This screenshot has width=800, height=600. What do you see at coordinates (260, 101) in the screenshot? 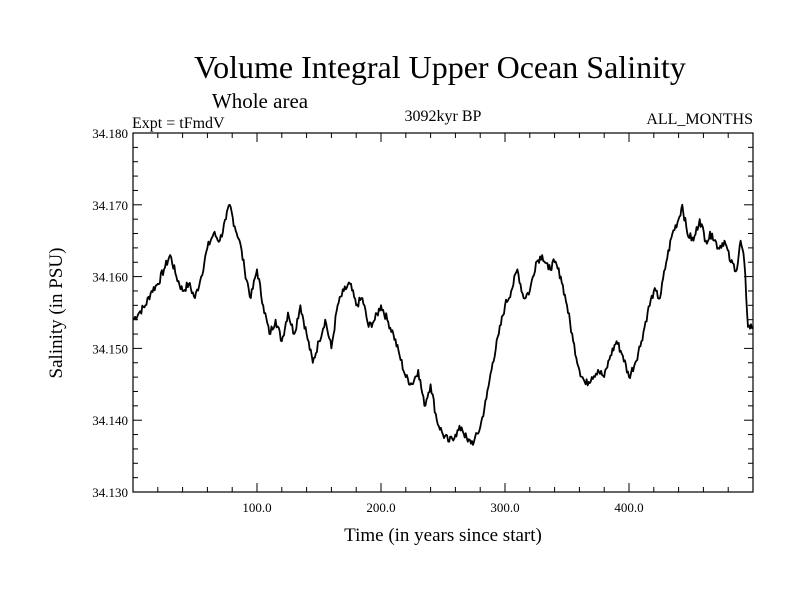
I see `chart-subtitle: Whole area` at bounding box center [260, 101].